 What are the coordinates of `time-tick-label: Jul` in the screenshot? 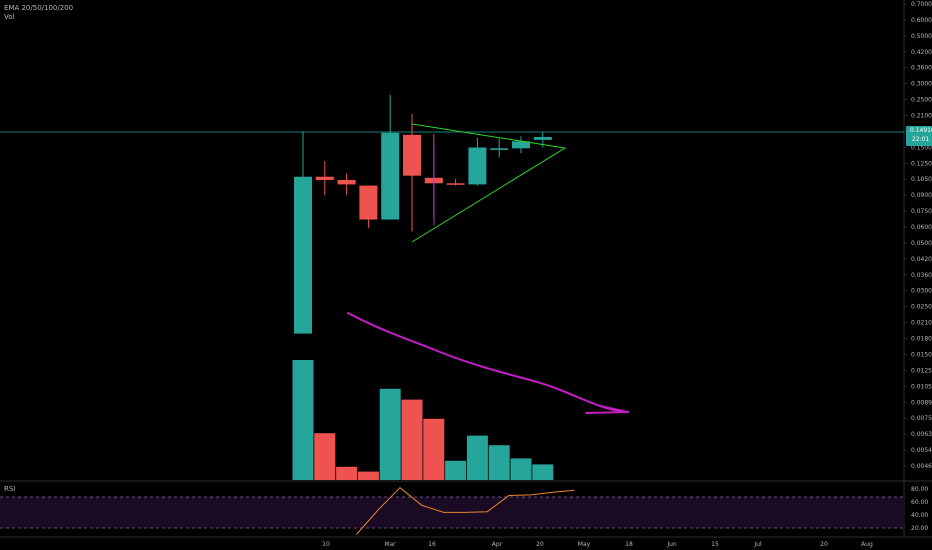 It's located at (757, 544).